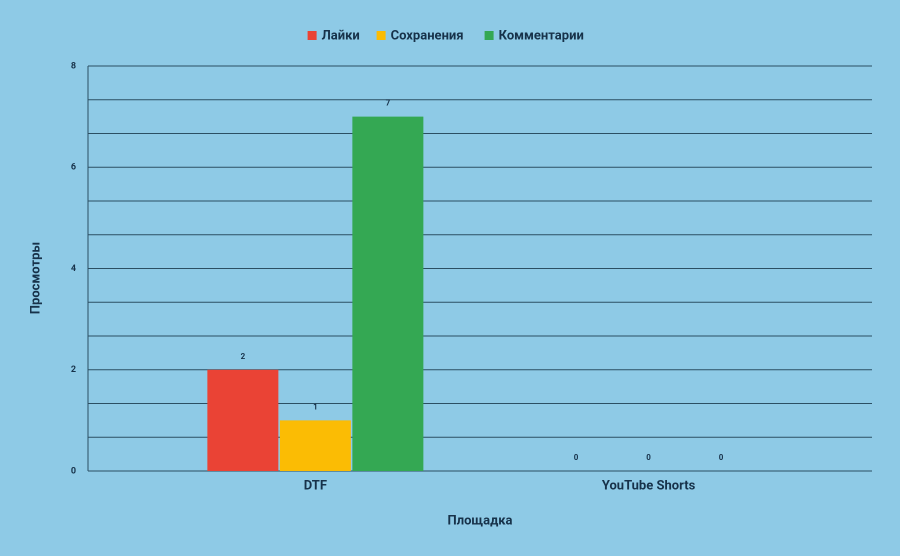  What do you see at coordinates (35, 278) in the screenshot?
I see `y-axis-title: Просмотры` at bounding box center [35, 278].